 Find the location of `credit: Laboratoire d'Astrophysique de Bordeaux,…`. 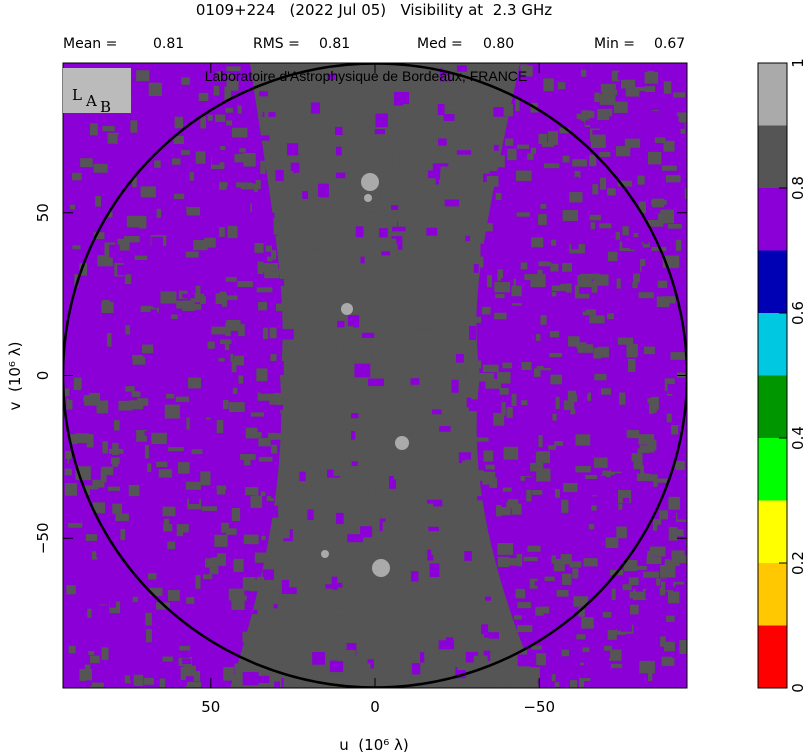

credit: Laboratoire d'Astrophysique de Bordeaux,… is located at coordinates (366, 76).